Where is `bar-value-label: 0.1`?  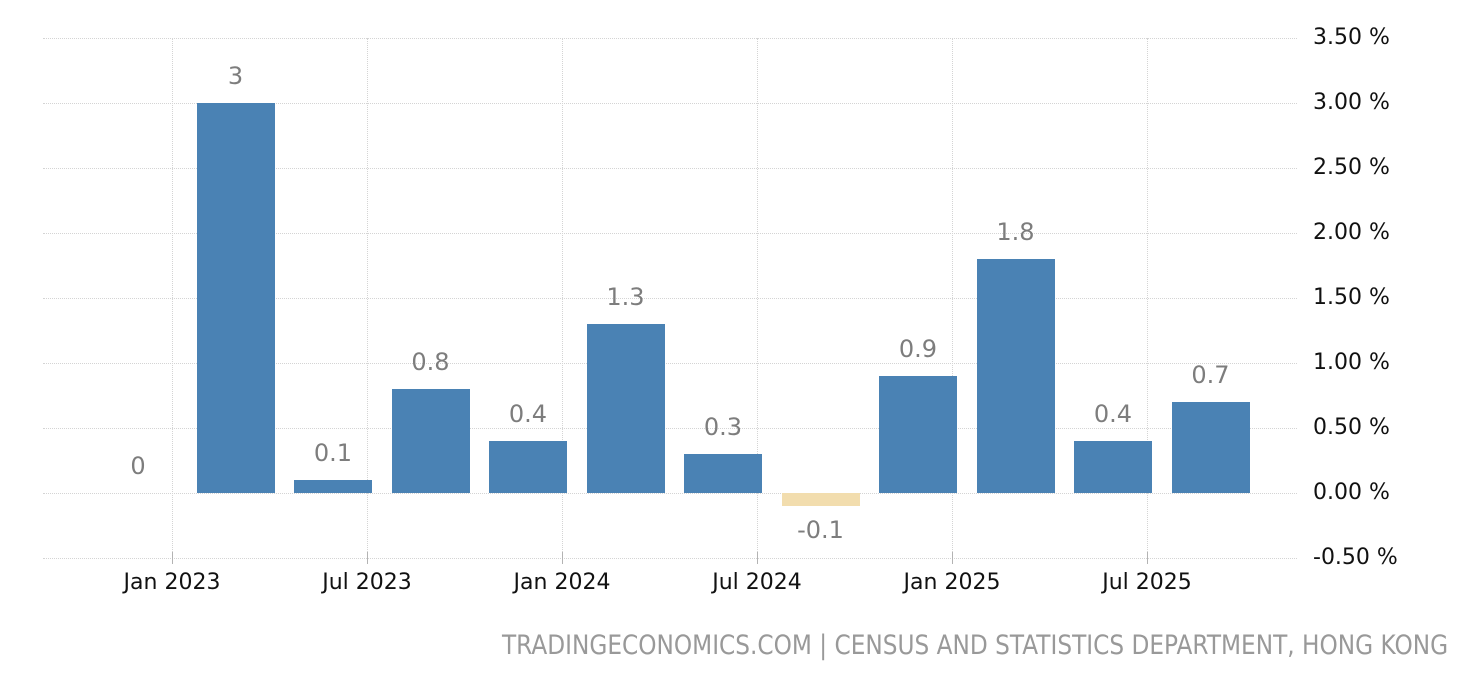
bar-value-label: 0.1 is located at coordinates (333, 453).